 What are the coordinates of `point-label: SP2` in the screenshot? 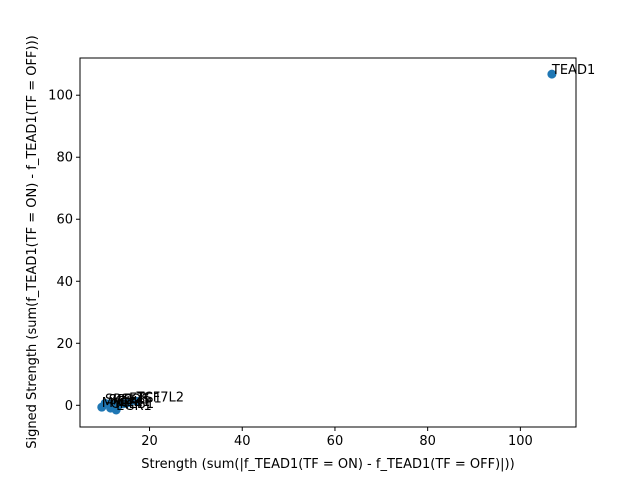 It's located at (121, 400).